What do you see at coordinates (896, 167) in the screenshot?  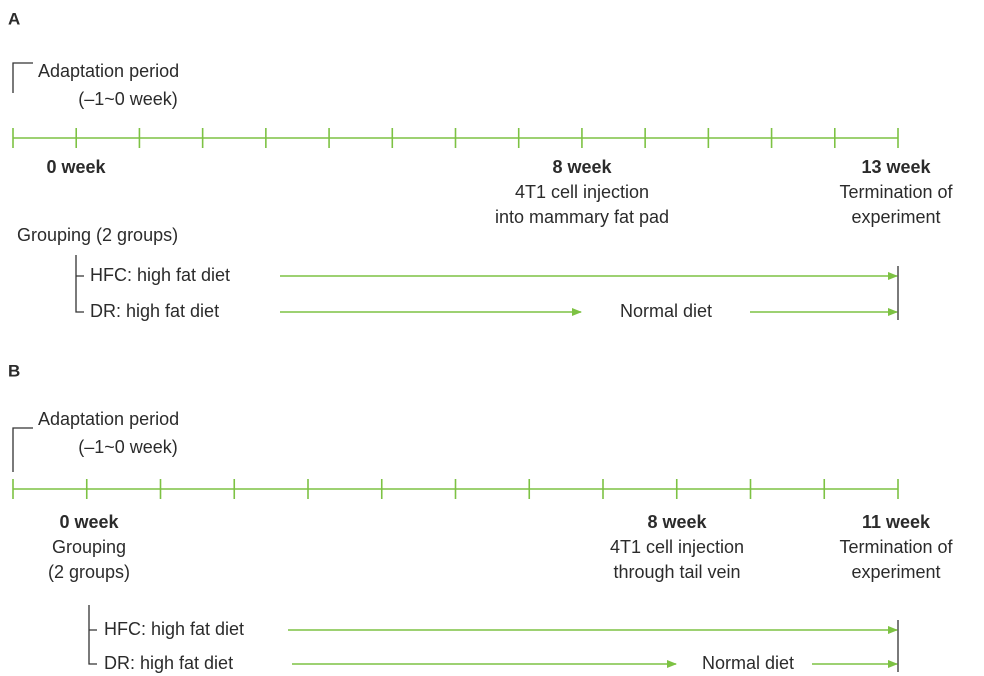 I see `week-label: 13 week` at bounding box center [896, 167].